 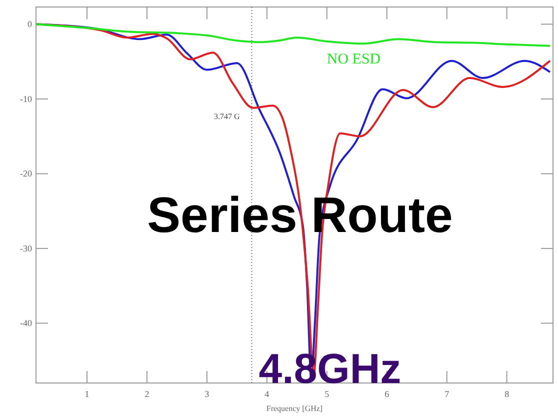 I want to click on x-axis-title: Frequency [GHz], so click(x=294, y=408).